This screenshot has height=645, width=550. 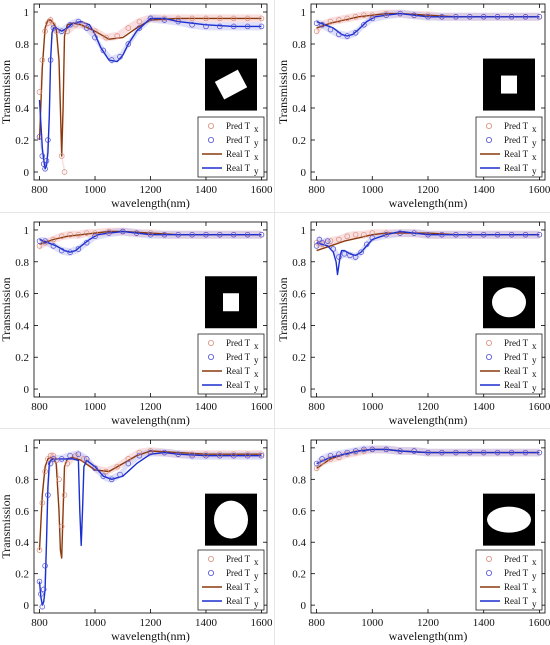 What do you see at coordinates (299, 45) in the screenshot?
I see `y-tick-label: 0.8` at bounding box center [299, 45].